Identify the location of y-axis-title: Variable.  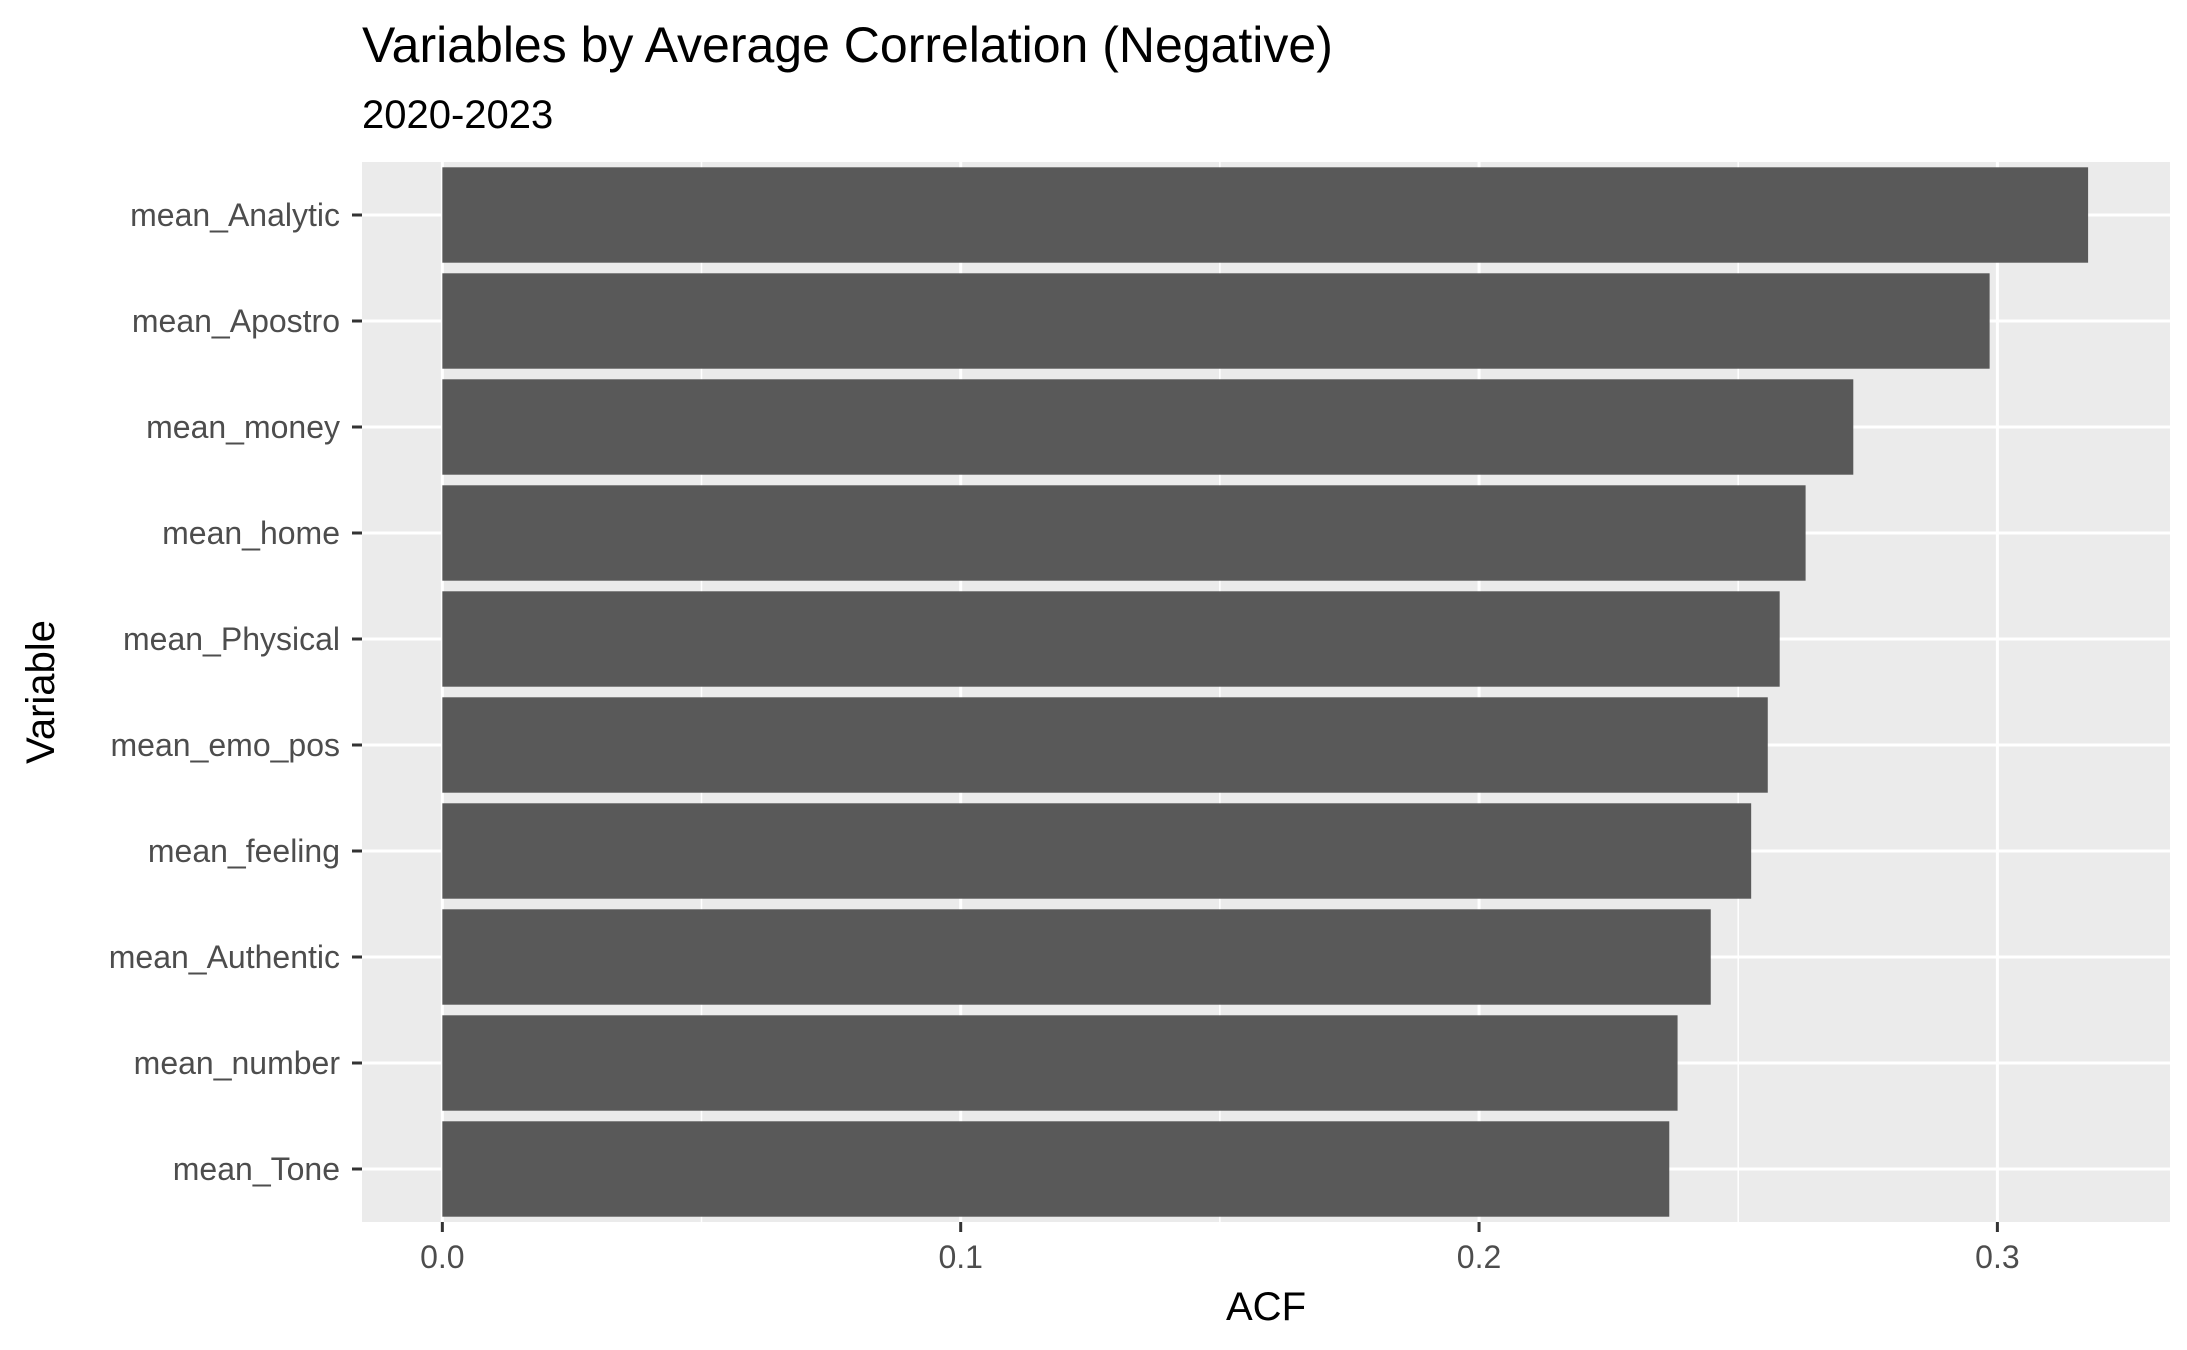
(41, 692).